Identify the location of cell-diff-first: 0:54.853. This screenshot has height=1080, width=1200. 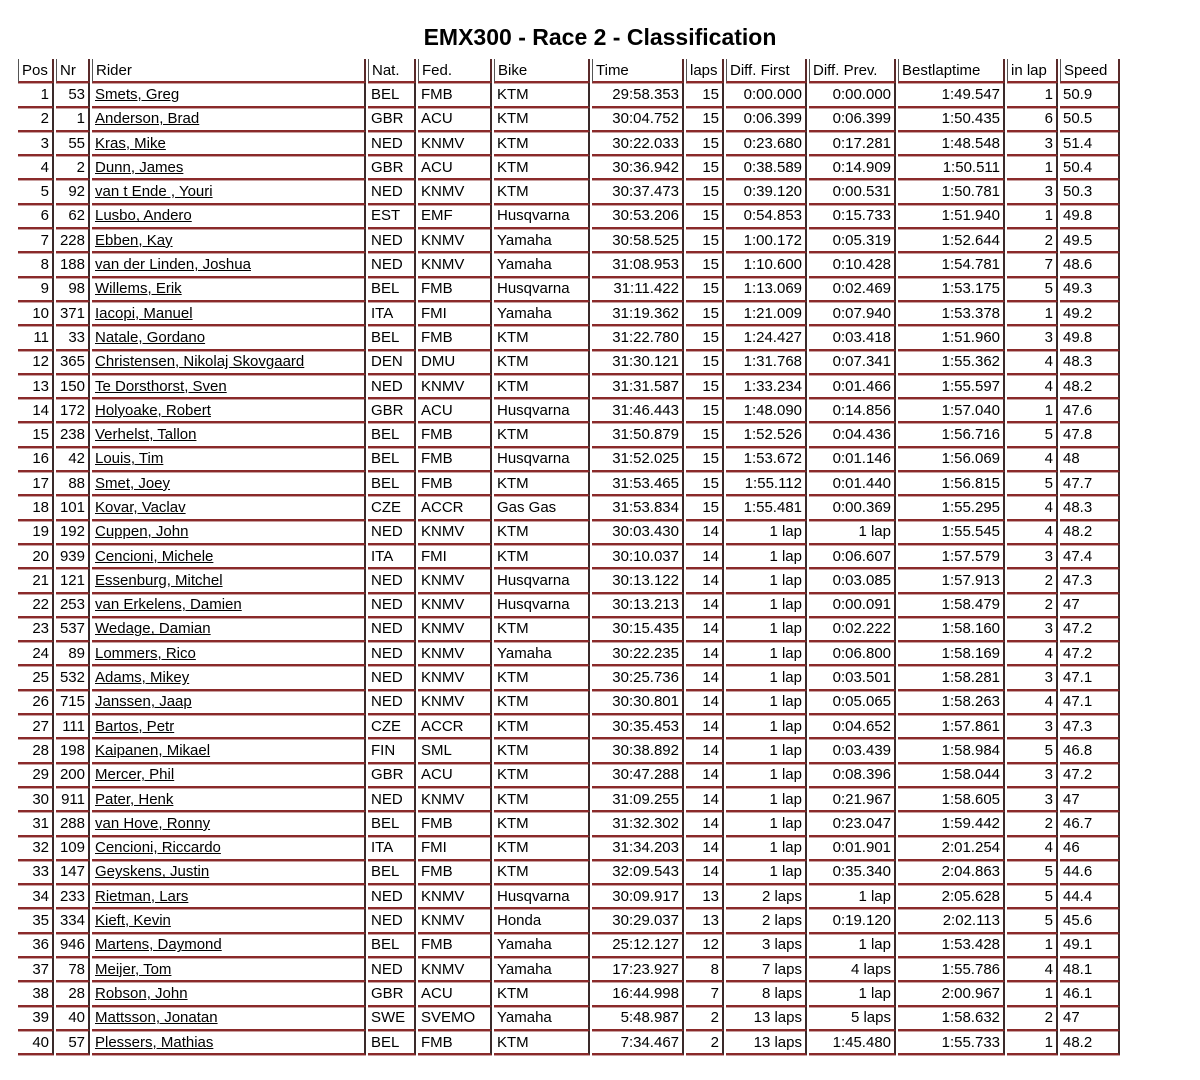
(766, 217).